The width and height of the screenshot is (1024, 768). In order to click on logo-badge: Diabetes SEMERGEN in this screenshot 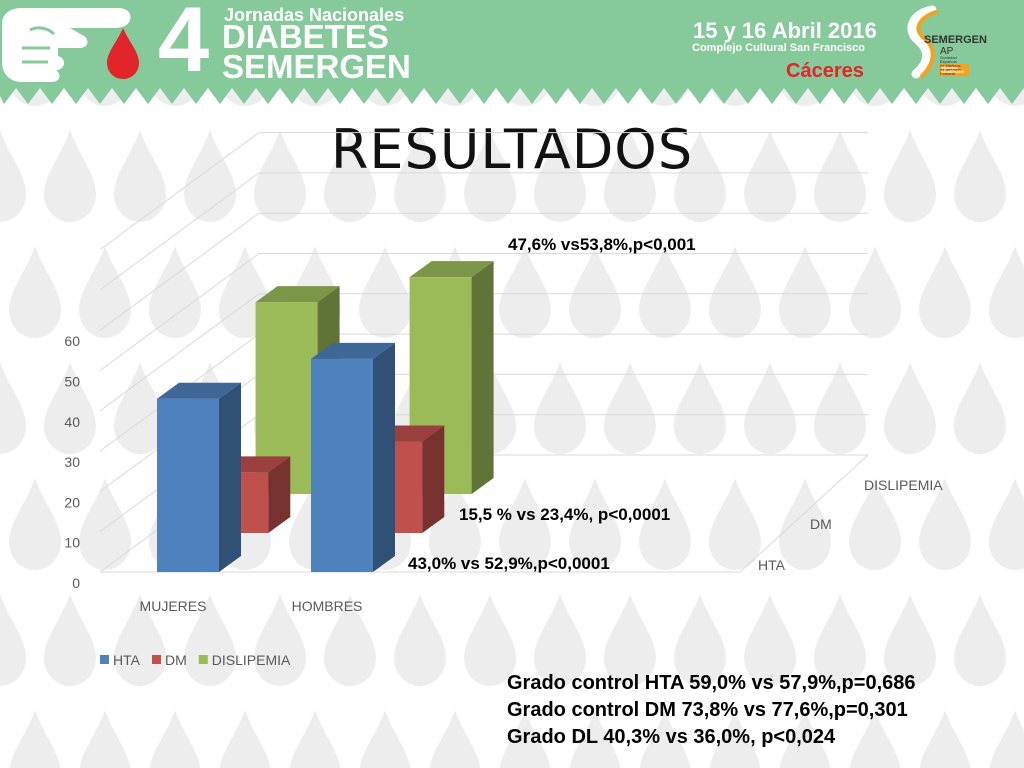, I will do `click(952, 69)`.